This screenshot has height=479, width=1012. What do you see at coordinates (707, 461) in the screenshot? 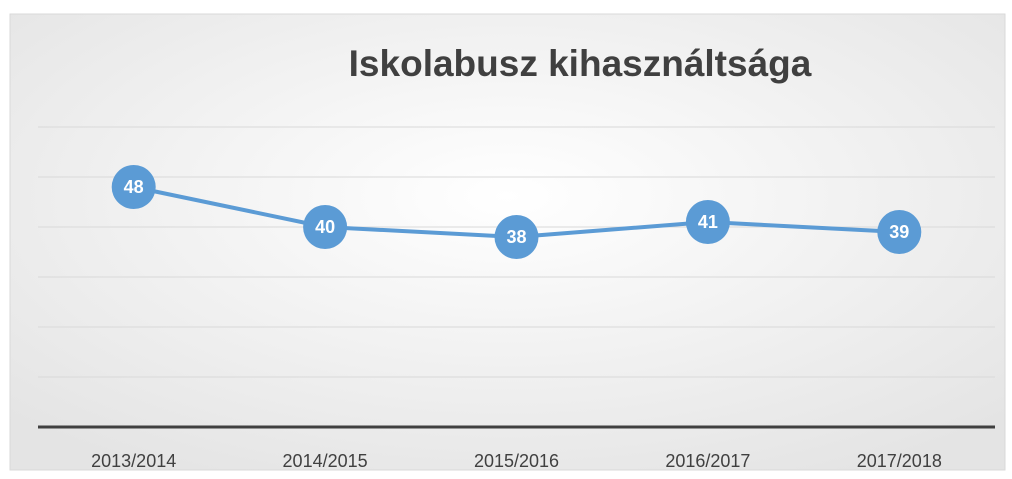
I see `x-tick-label: 2016/2017` at bounding box center [707, 461].